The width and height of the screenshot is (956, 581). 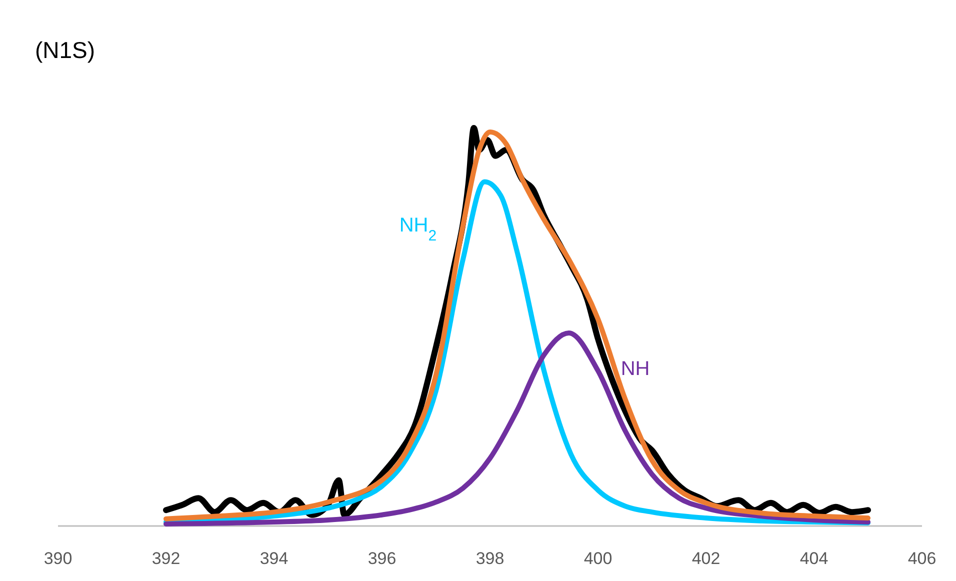 I want to click on series-label: NH$_{2}$, so click(x=418, y=229).